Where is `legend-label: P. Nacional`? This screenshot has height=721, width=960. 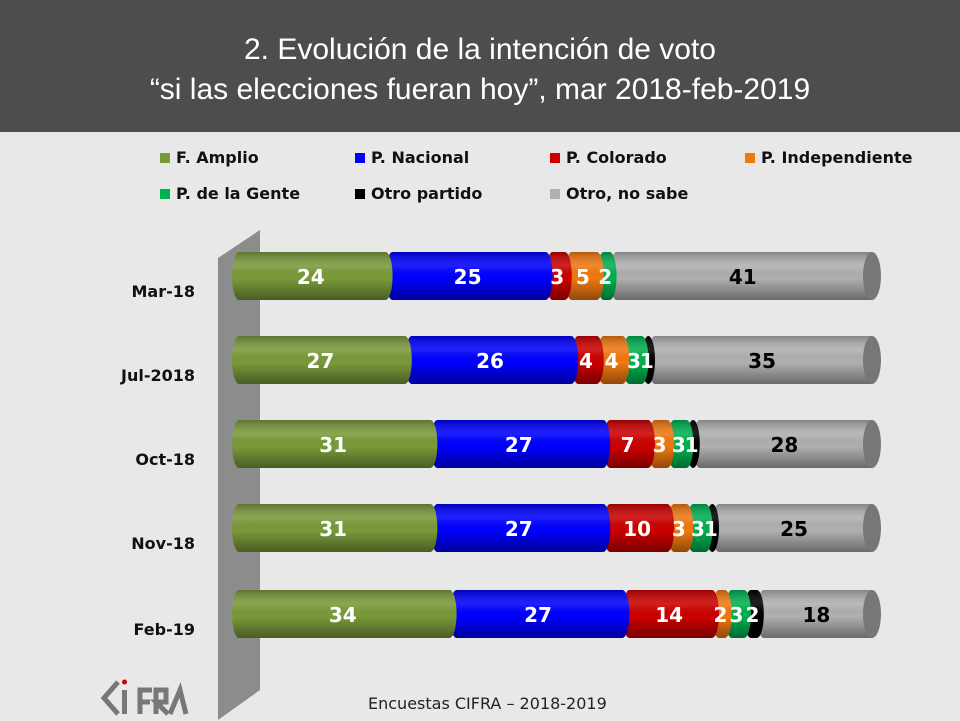
legend-label: P. Nacional is located at coordinates (420, 157).